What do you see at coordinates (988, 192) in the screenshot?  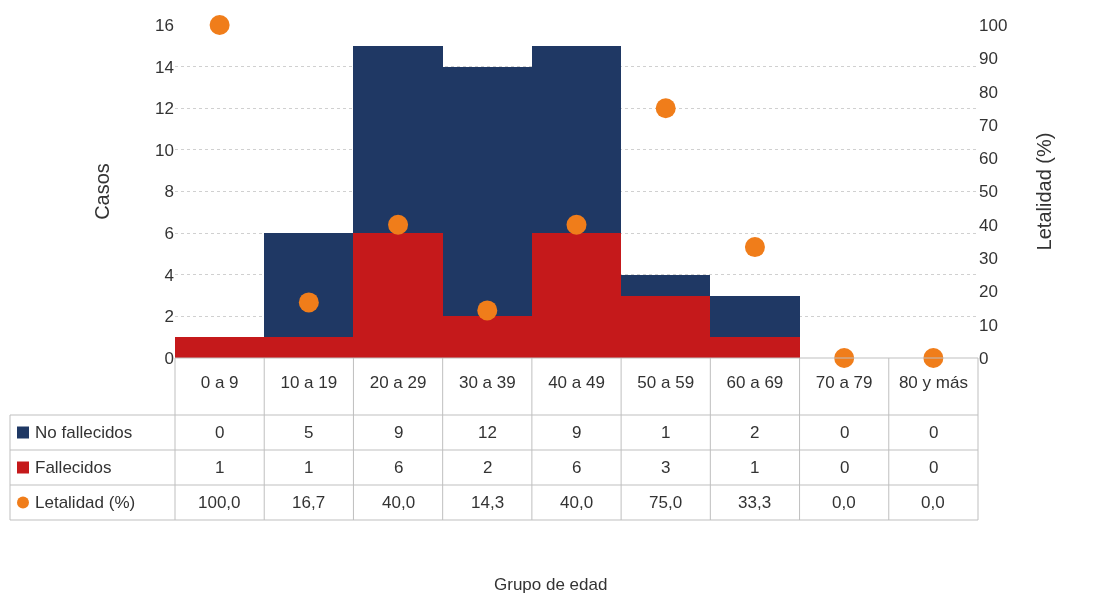 I see `y2-tick-label: 50` at bounding box center [988, 192].